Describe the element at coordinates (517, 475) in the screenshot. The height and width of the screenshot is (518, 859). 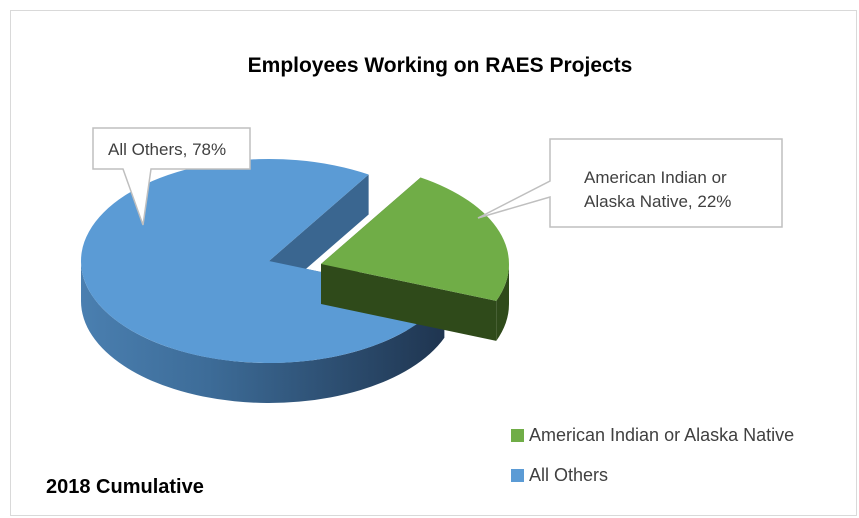
I see `legend-swatch-all-others` at that location.